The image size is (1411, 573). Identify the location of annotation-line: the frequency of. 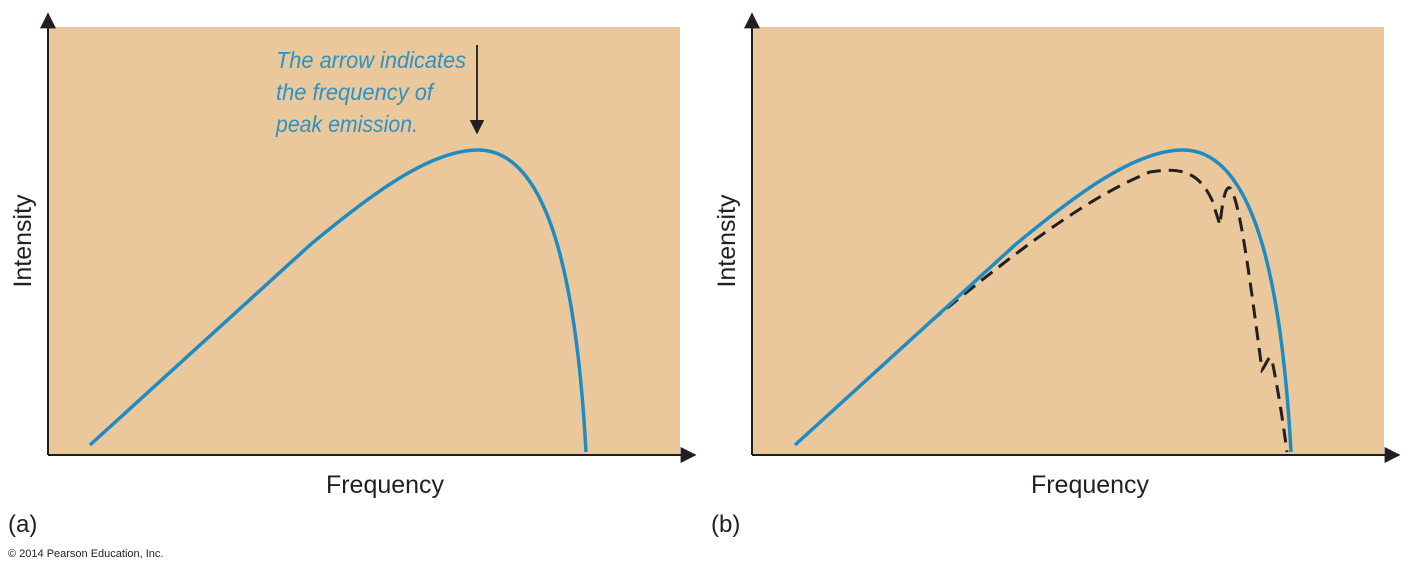
(355, 92).